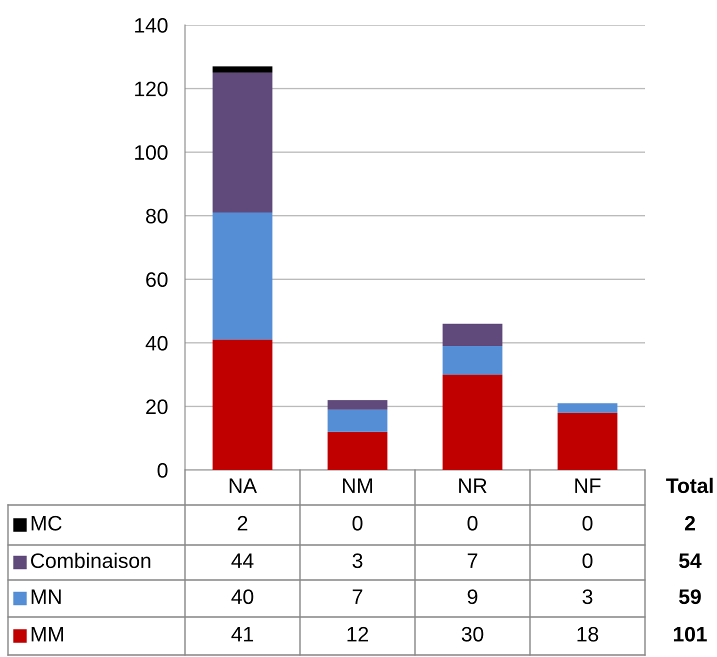  What do you see at coordinates (689, 486) in the screenshot?
I see `text: Total` at bounding box center [689, 486].